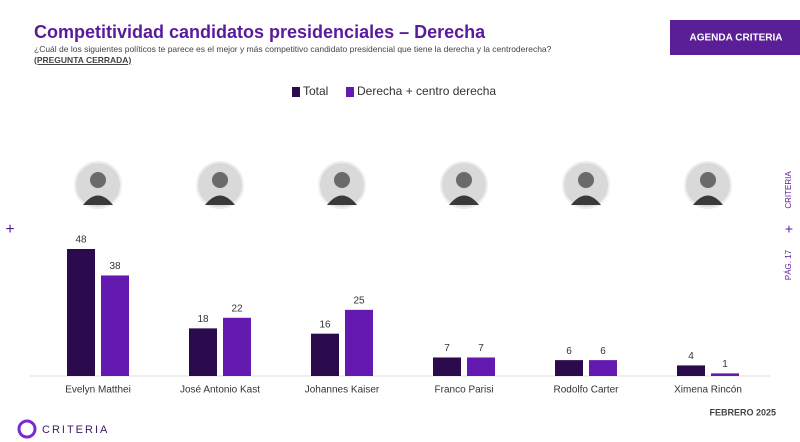 The image size is (800, 442). What do you see at coordinates (788, 190) in the screenshot?
I see `side-brand: CRITERIA` at bounding box center [788, 190].